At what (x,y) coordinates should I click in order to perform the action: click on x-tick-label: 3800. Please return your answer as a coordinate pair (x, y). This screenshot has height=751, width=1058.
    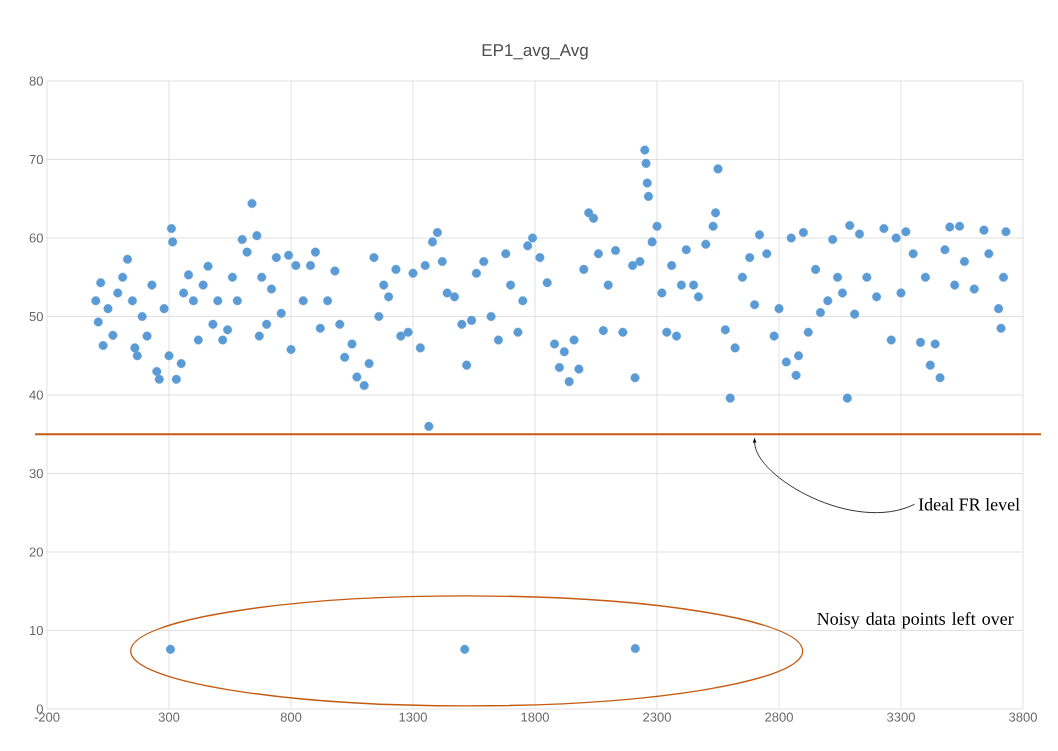
    Looking at the image, I should click on (1023, 717).